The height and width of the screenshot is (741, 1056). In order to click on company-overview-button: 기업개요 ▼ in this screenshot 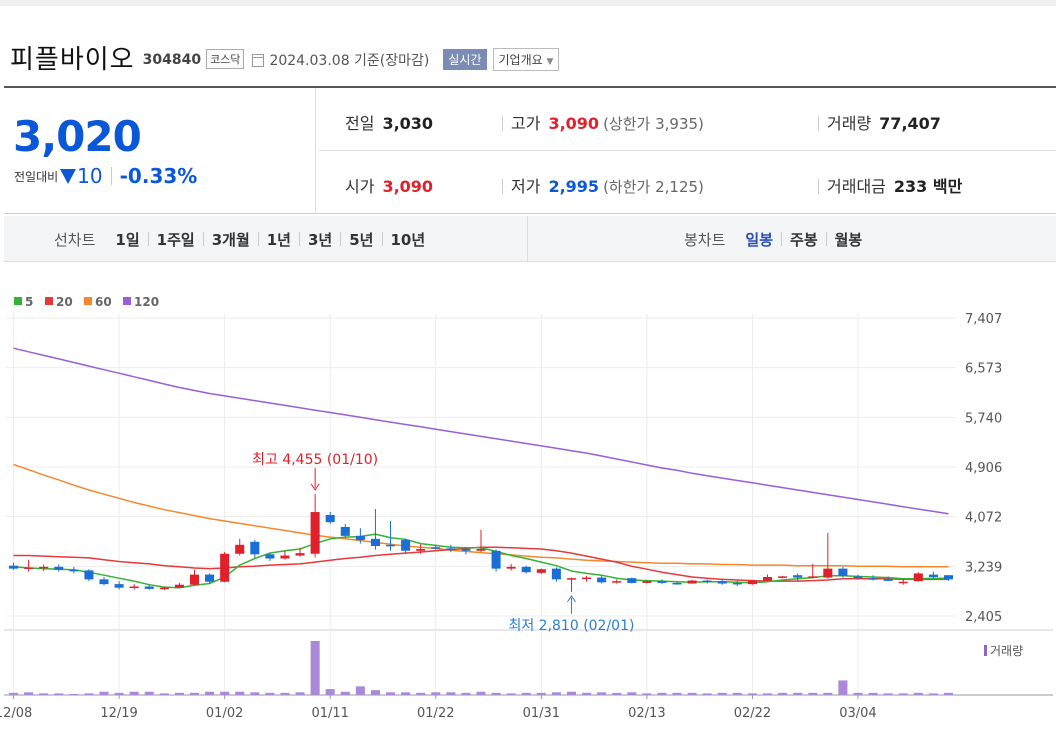, I will do `click(526, 59)`.